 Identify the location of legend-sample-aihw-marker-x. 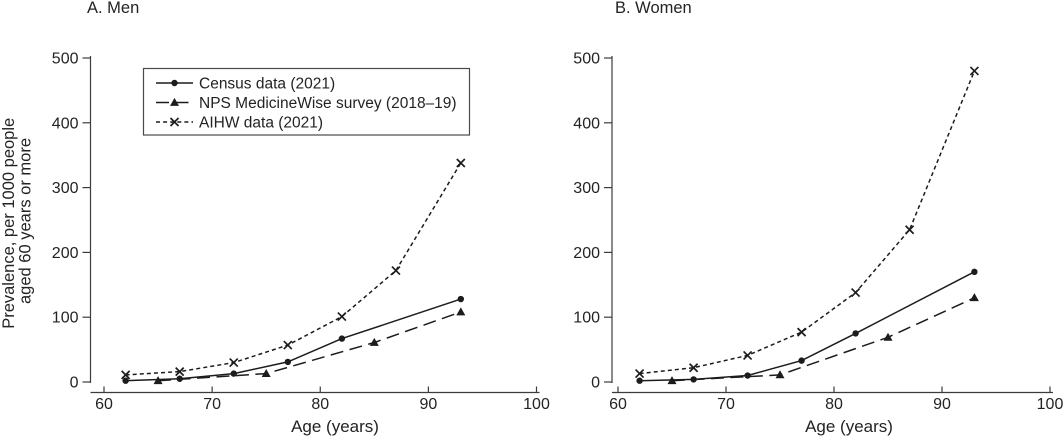
(174, 122).